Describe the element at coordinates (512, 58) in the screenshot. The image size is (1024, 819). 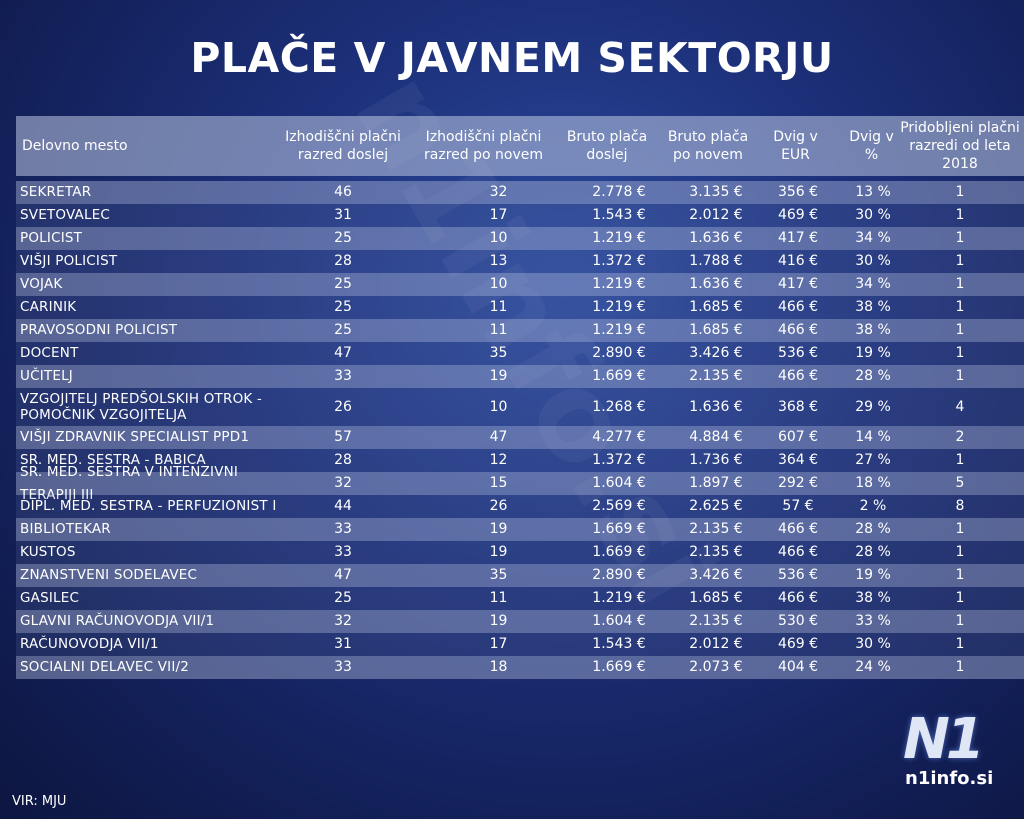
I see `page-title: PLAČE V JAVNEM SEKTORJU` at that location.